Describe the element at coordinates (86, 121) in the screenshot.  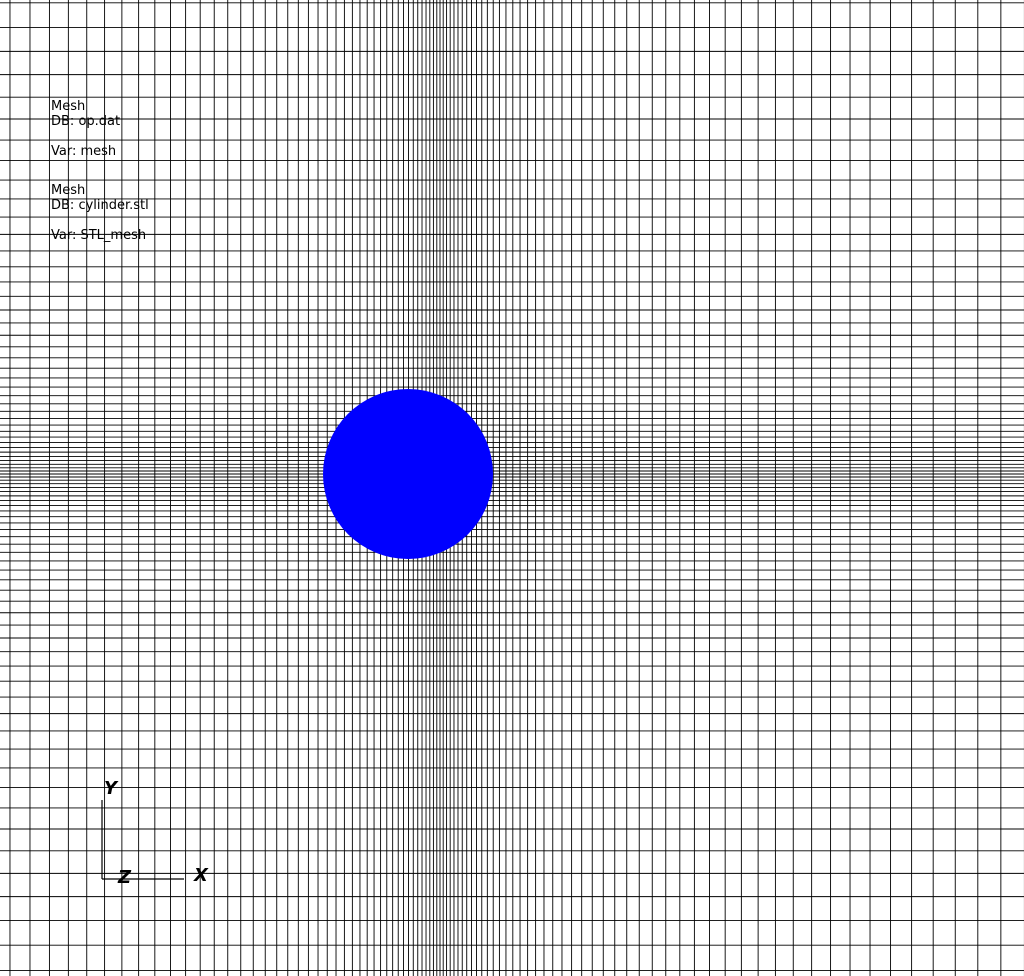
I see `legend-database: DB: op.dat` at that location.